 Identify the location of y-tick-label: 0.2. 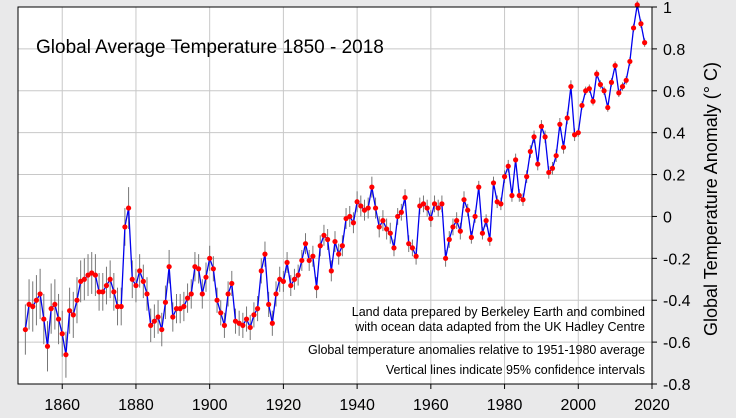
(674, 176).